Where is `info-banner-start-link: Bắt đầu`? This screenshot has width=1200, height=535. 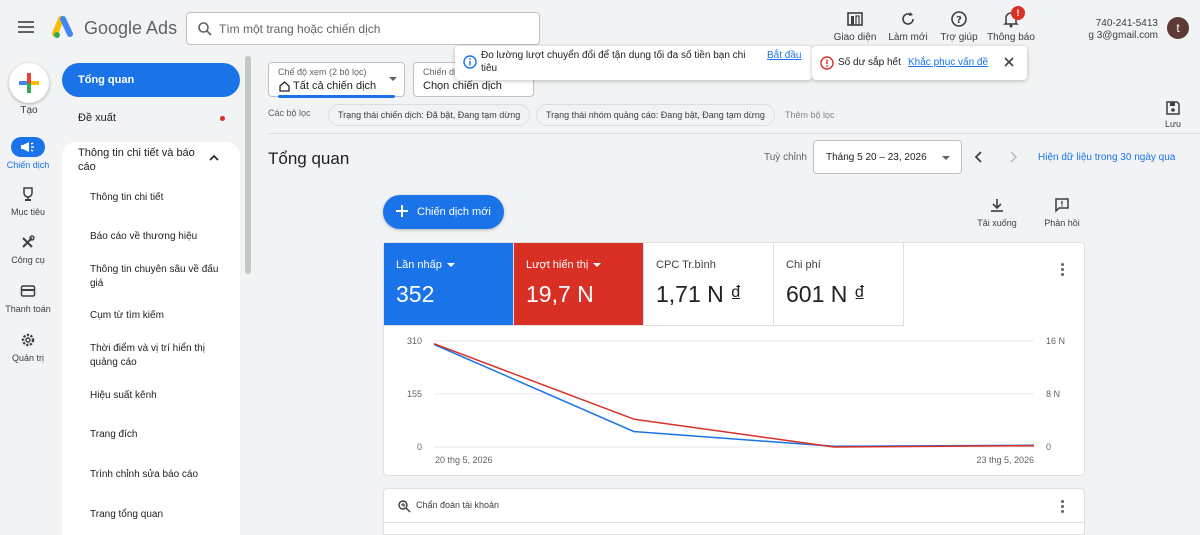
info-banner-start-link: Bắt đầu is located at coordinates (784, 55).